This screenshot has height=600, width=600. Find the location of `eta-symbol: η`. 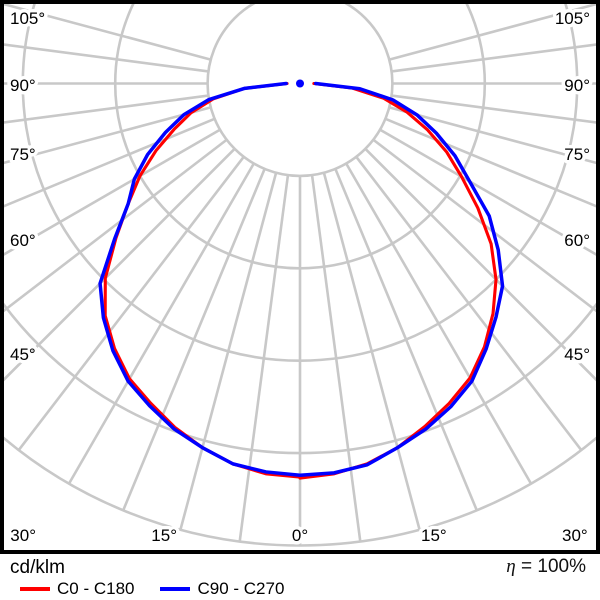

eta-symbol: η is located at coordinates (511, 566).